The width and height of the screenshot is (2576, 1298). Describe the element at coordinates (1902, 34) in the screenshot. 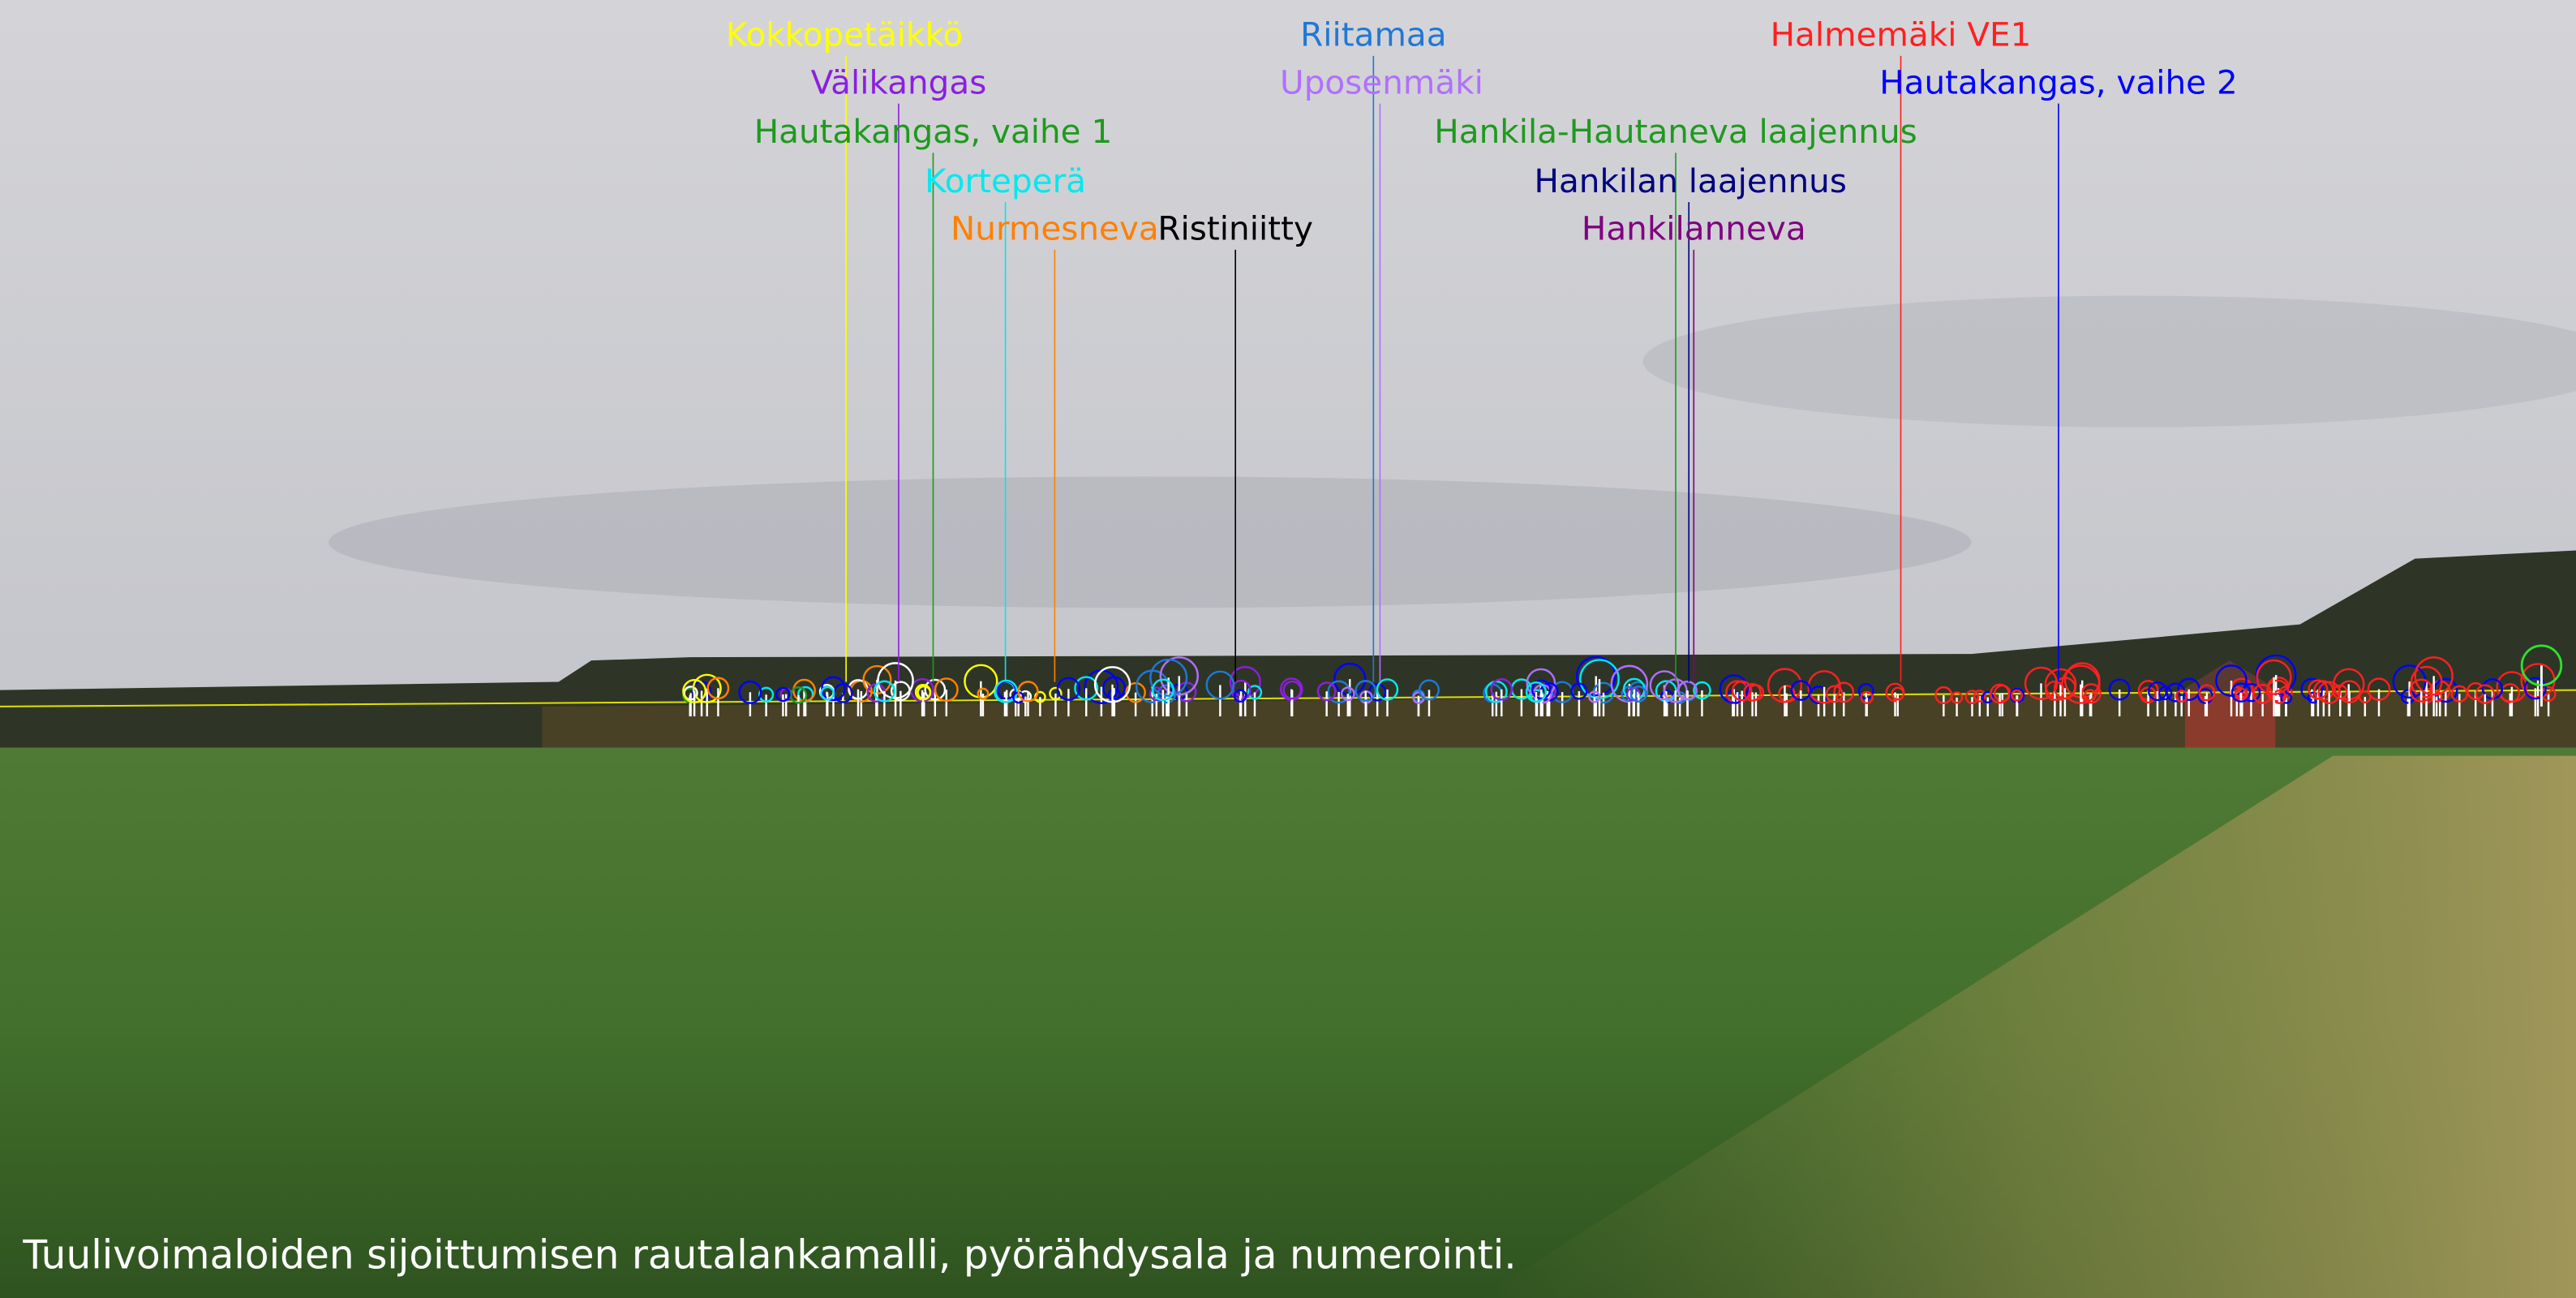

I see `site-label: Halmemäki VE1` at that location.